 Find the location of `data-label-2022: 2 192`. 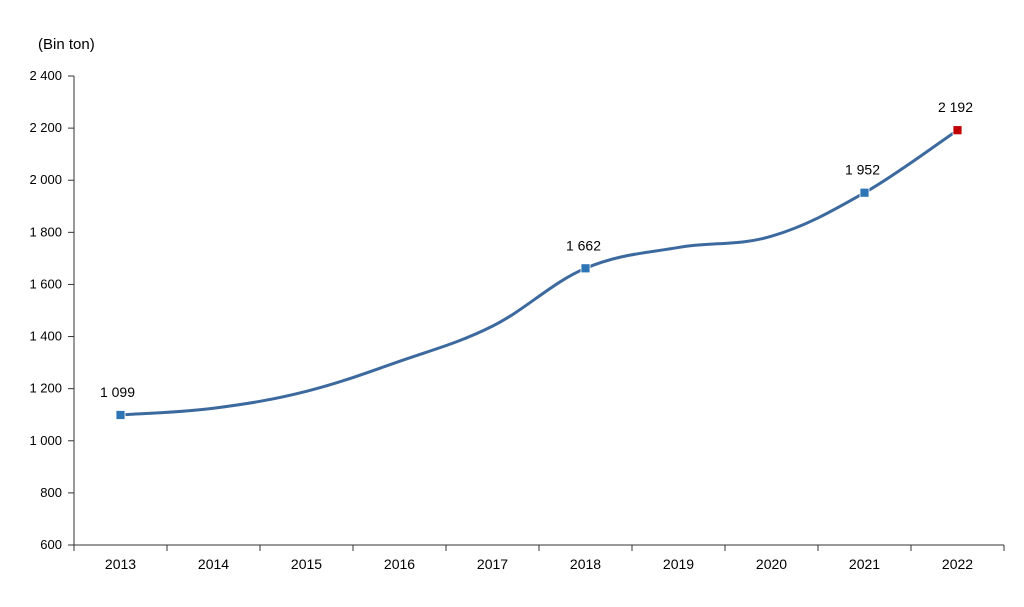

data-label-2022: 2 192 is located at coordinates (955, 107).